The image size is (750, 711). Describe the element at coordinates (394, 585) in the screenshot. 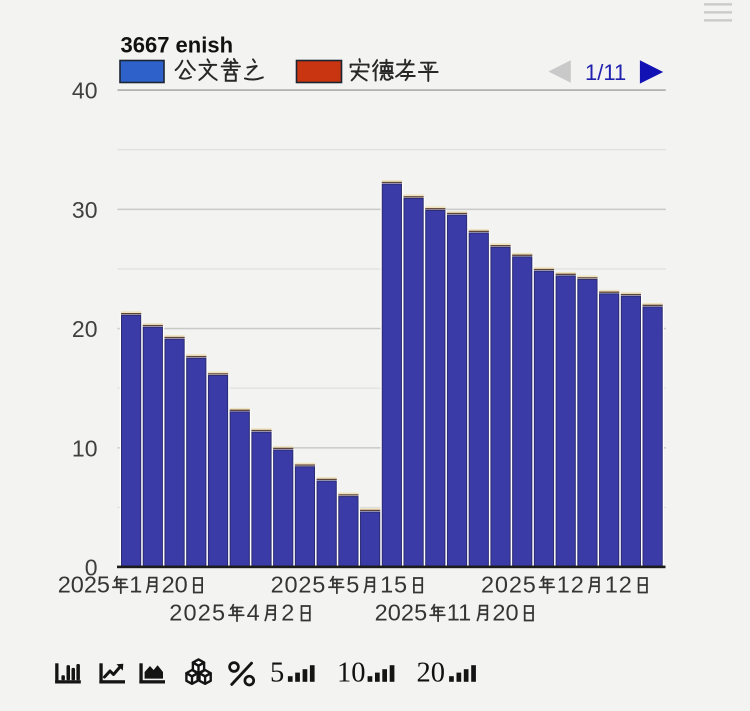

I see `svg-text: 15` at that location.